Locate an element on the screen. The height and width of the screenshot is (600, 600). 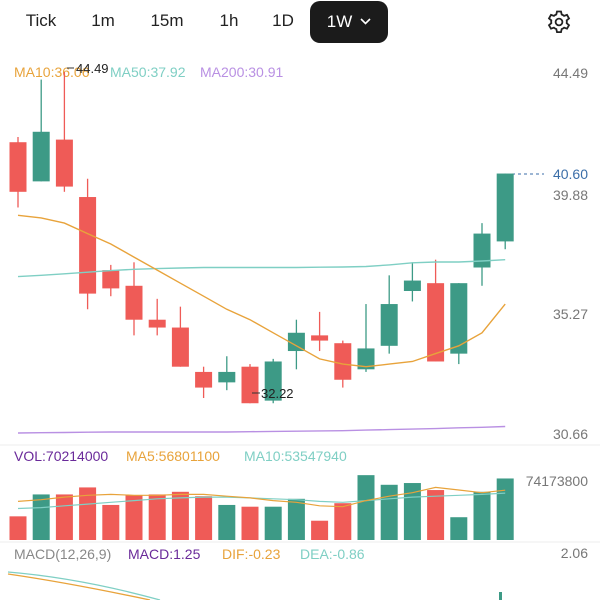
ma50-line is located at coordinates (261, 268).